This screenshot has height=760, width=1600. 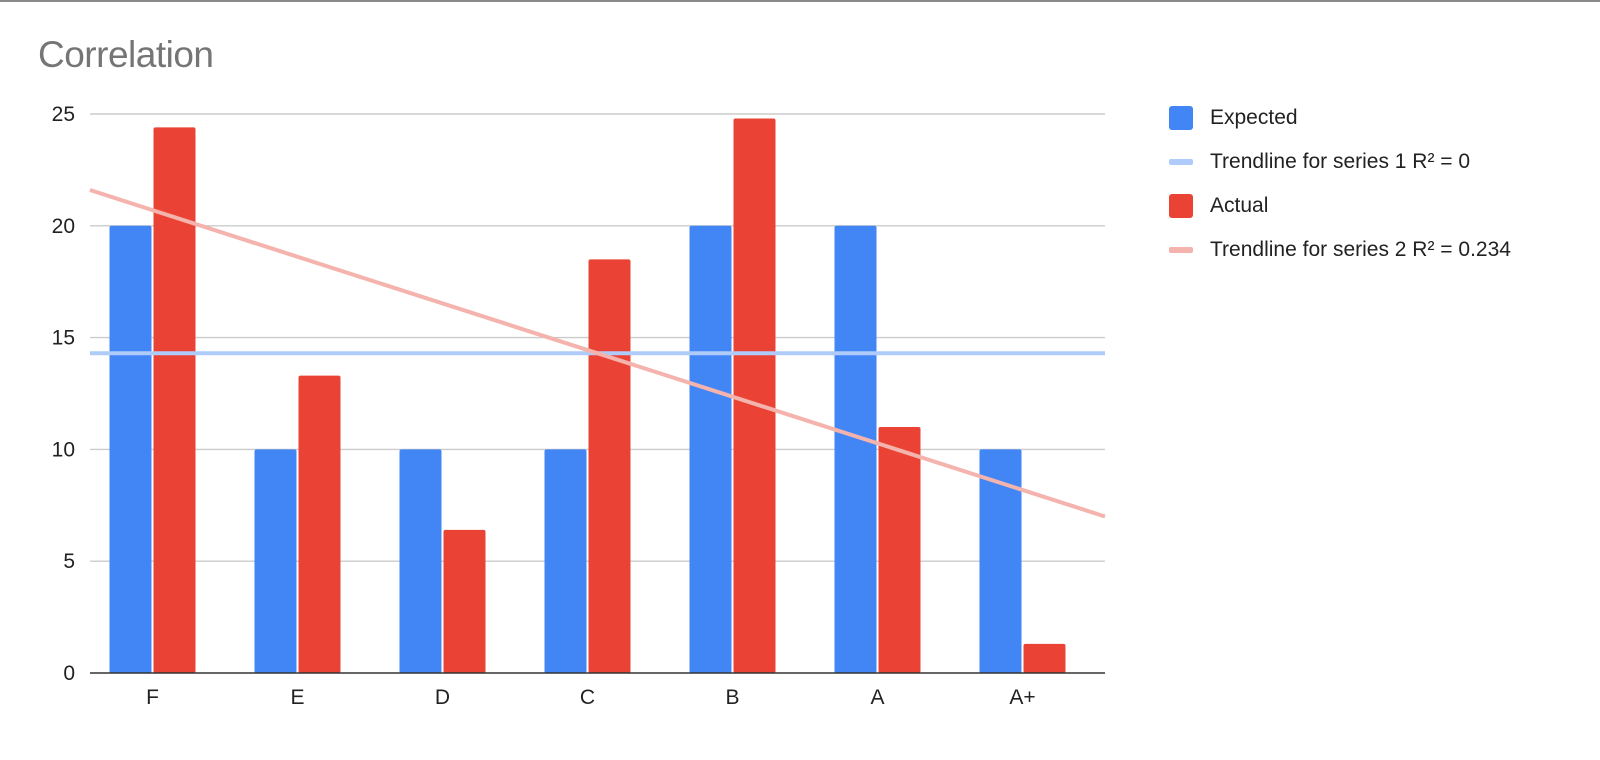 I want to click on x-tick-label-b: B, so click(x=732, y=697).